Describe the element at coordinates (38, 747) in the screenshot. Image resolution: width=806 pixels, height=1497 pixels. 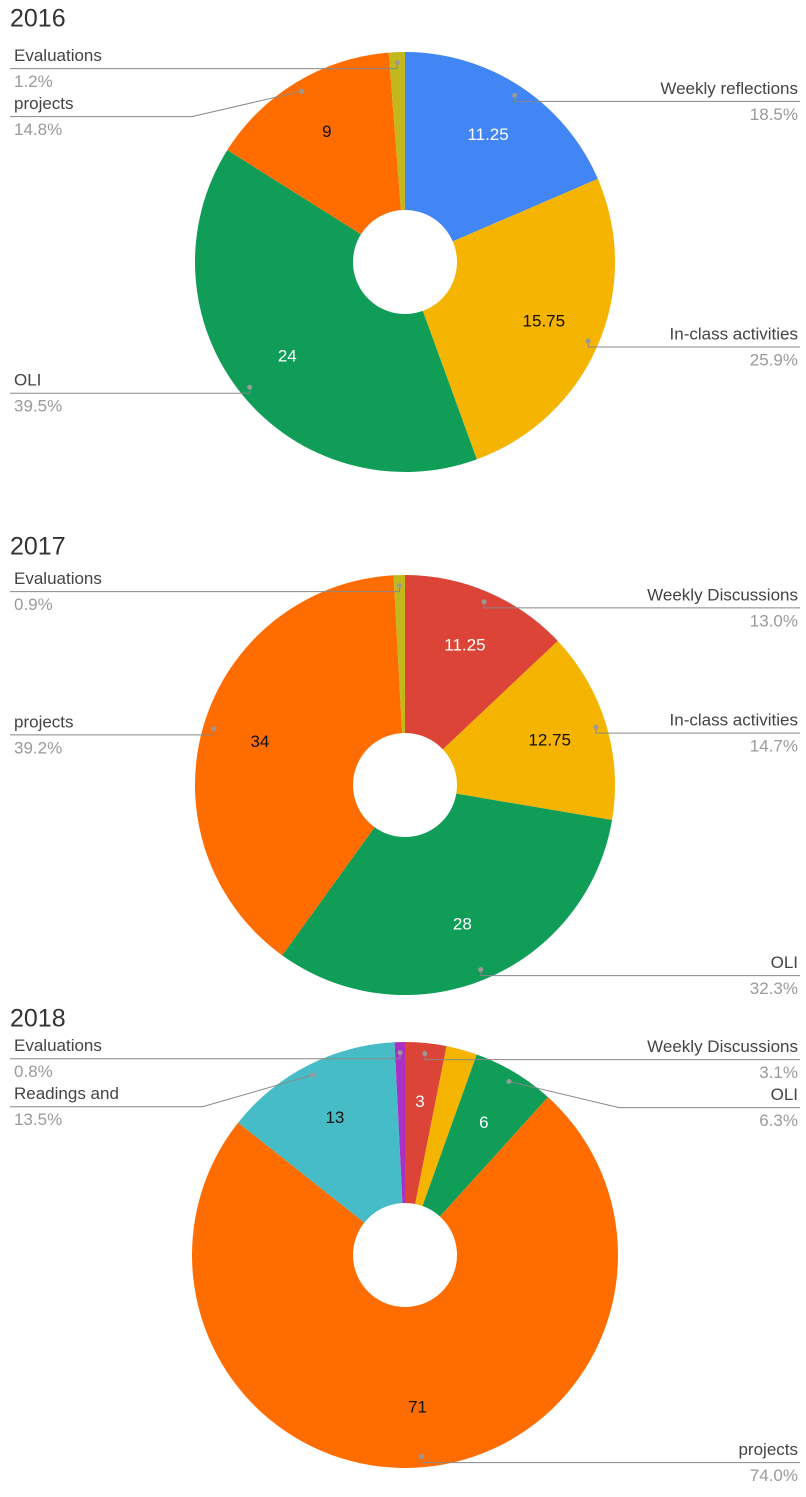
I see `slice-percent: 39.2%` at that location.